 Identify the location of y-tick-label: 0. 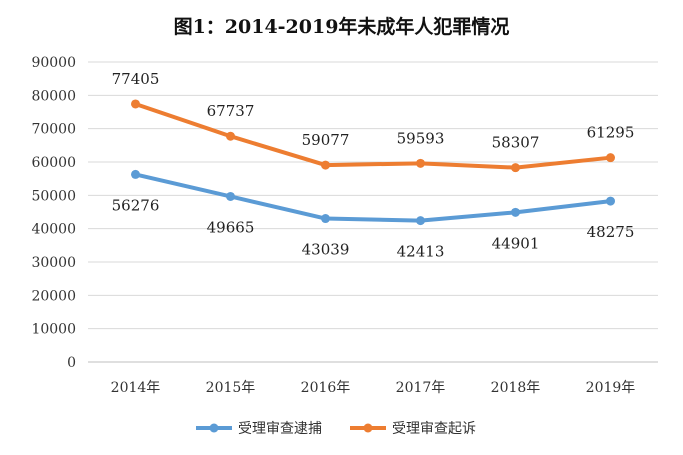
(71, 363).